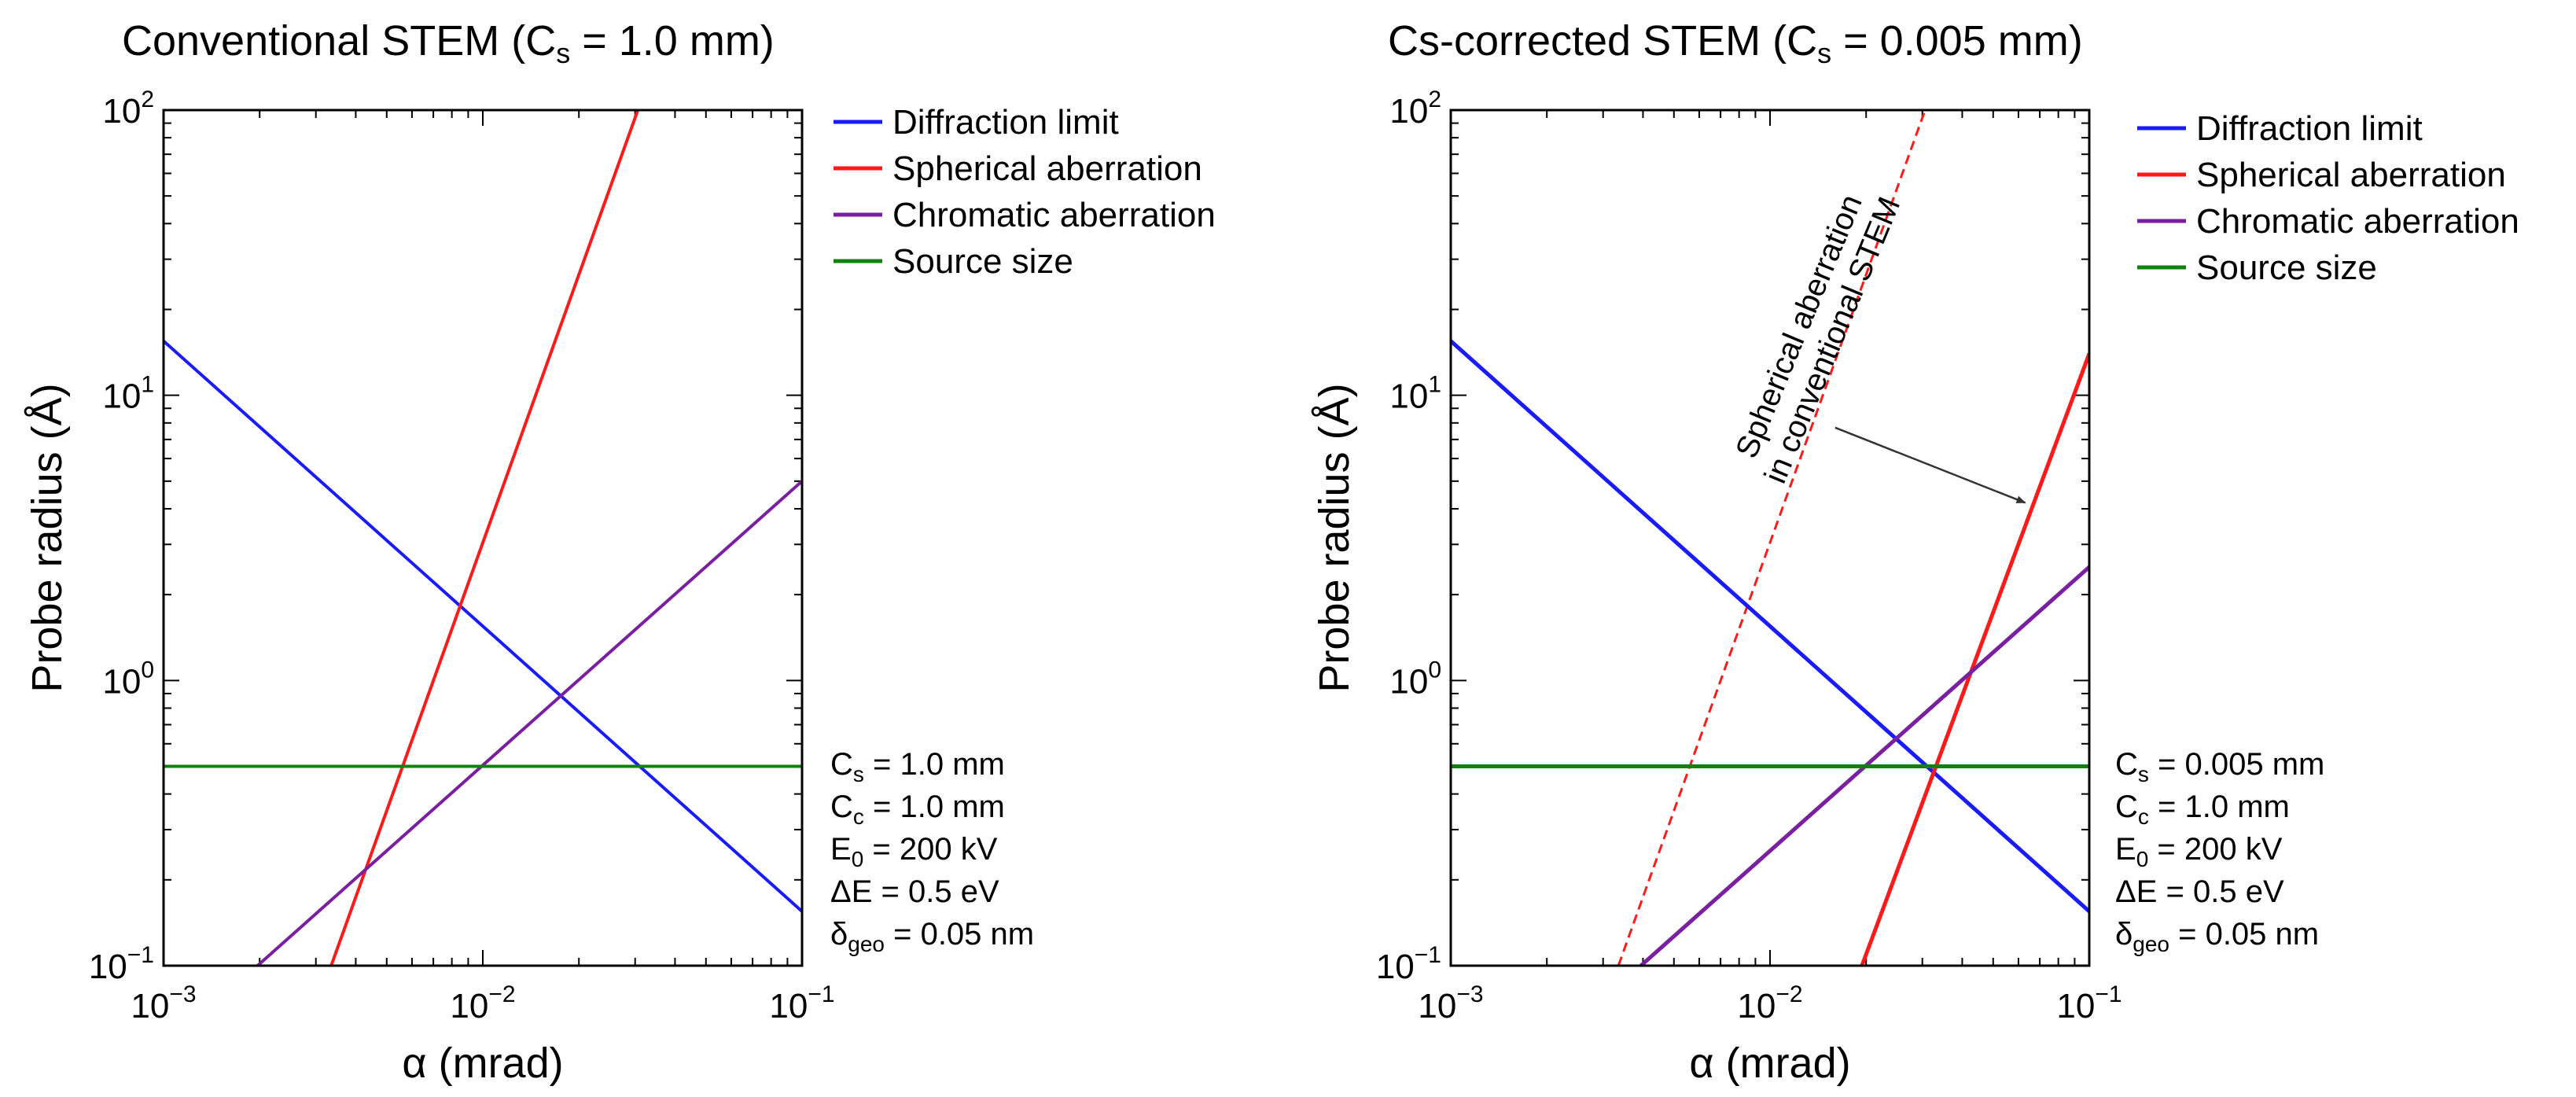  I want to click on annotation-arrow, so click(1930, 465).